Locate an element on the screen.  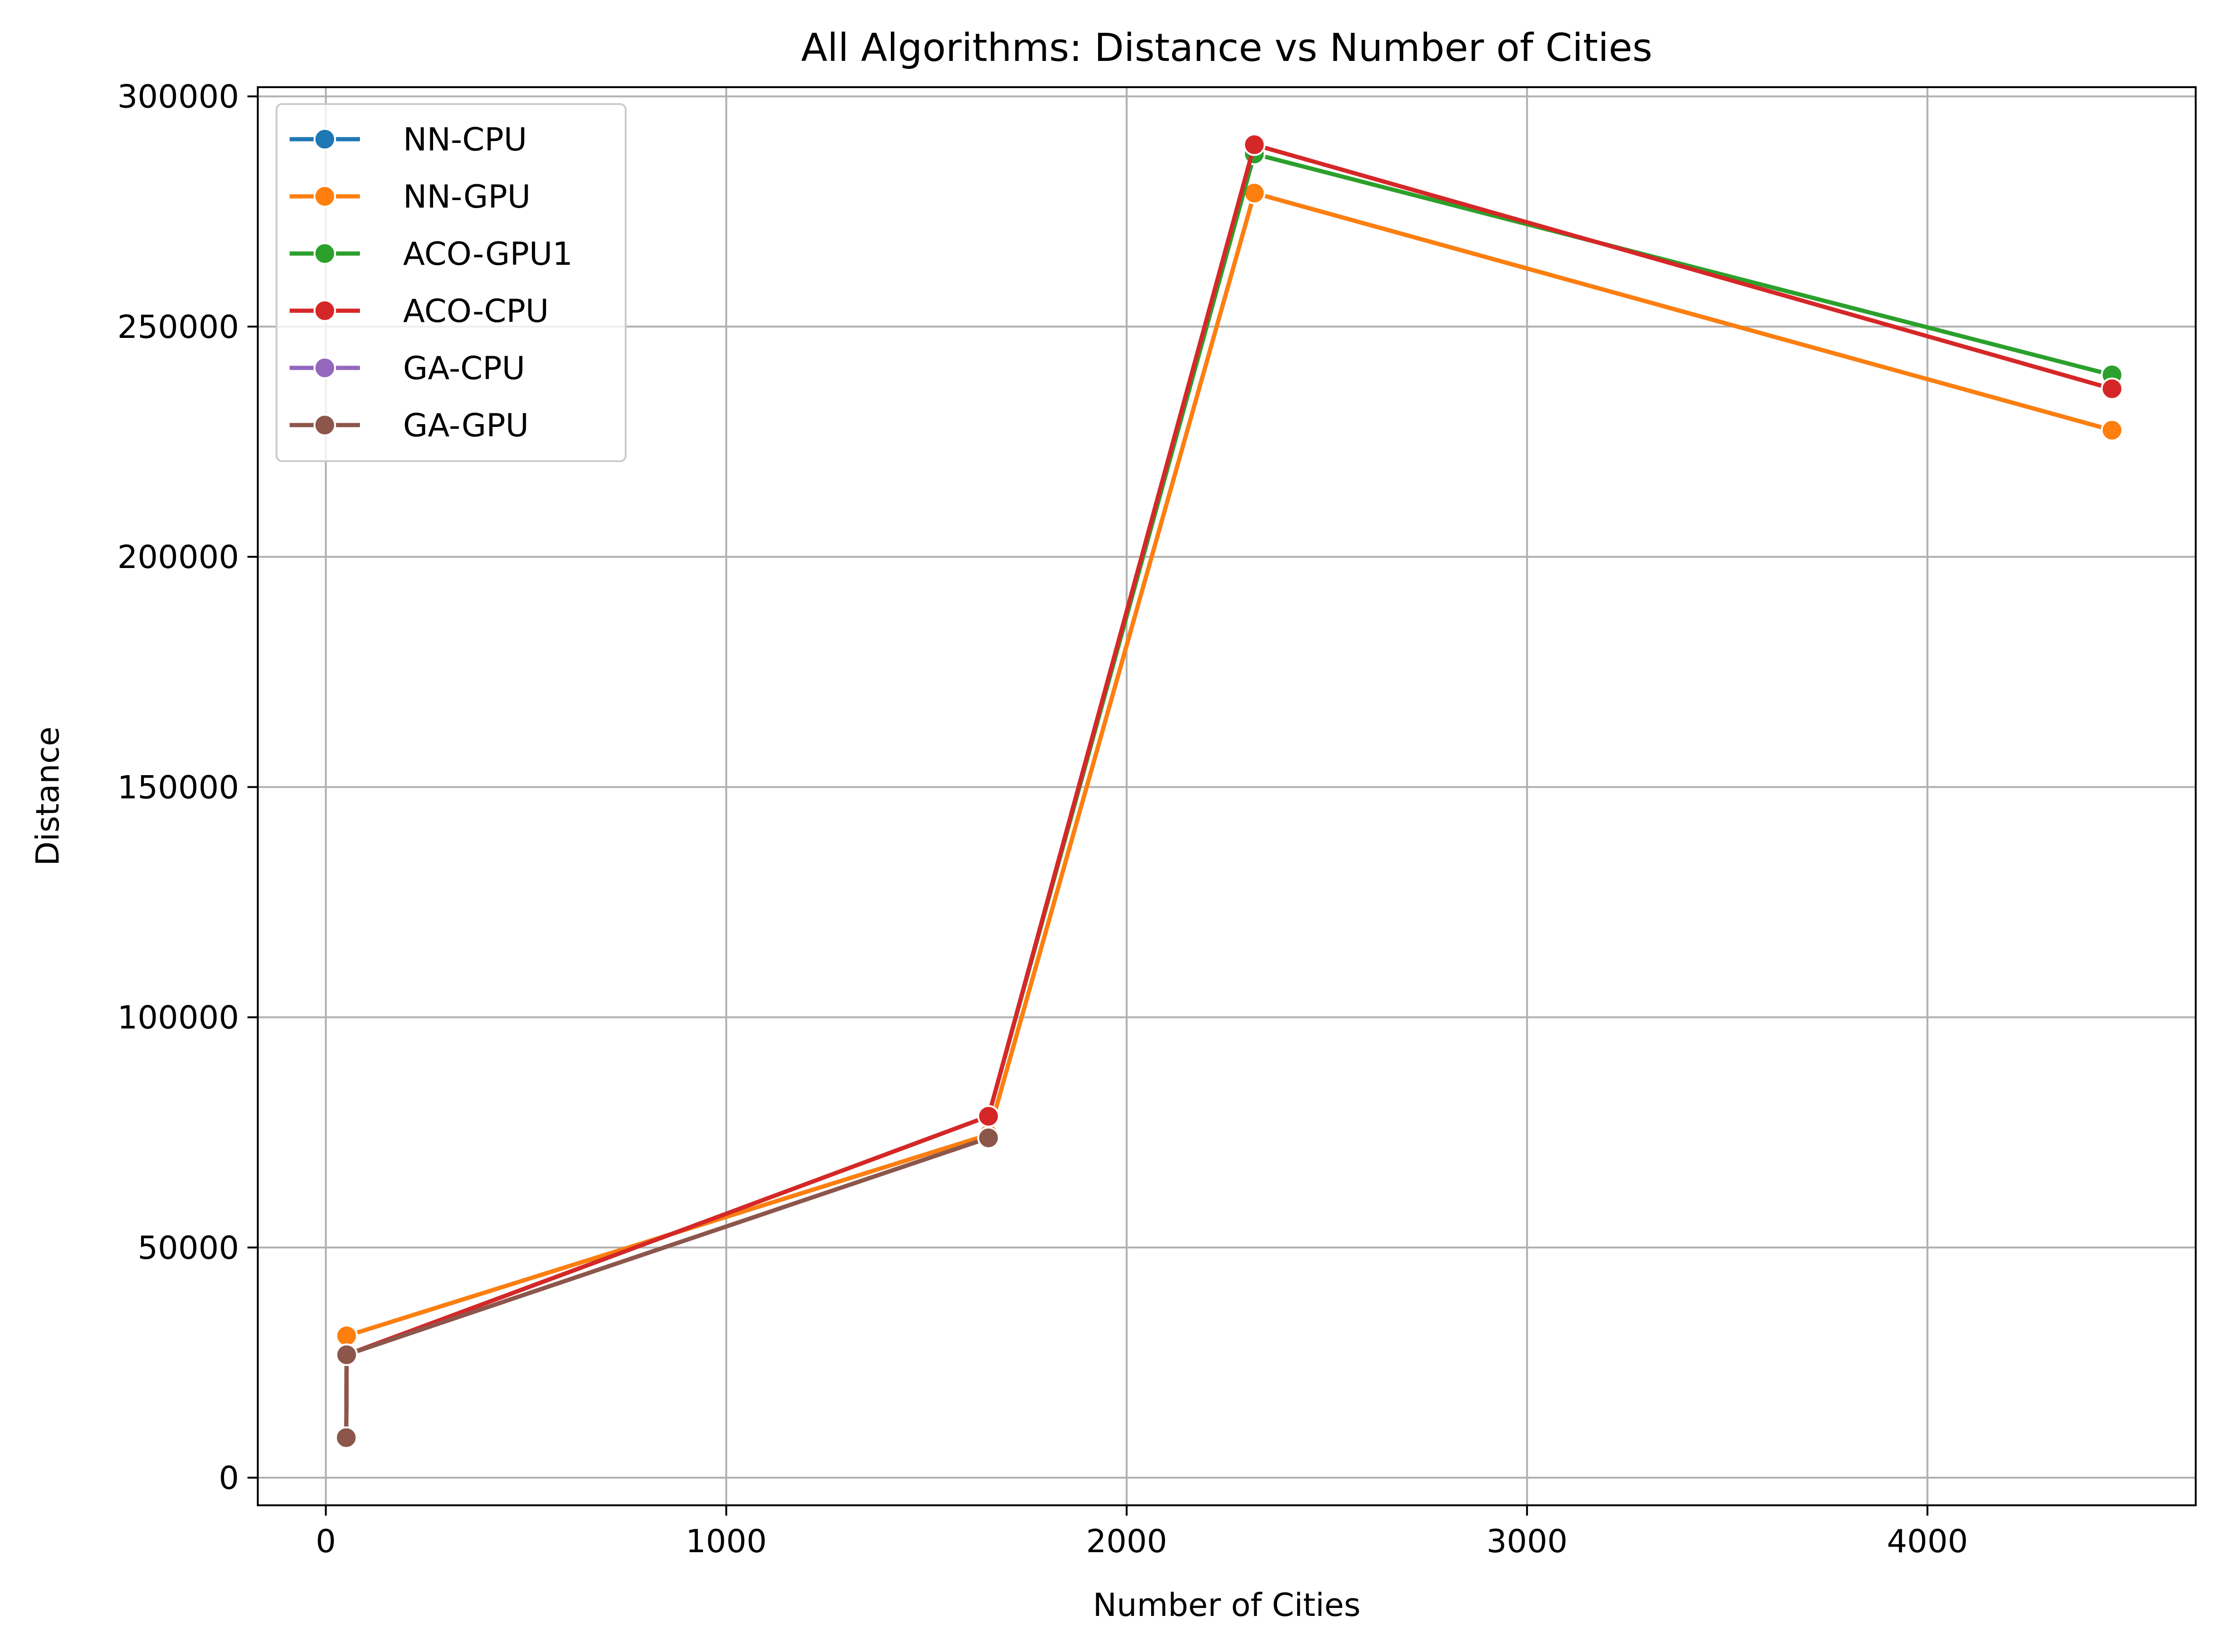
x-tick-label: 2000 is located at coordinates (1126, 1542).